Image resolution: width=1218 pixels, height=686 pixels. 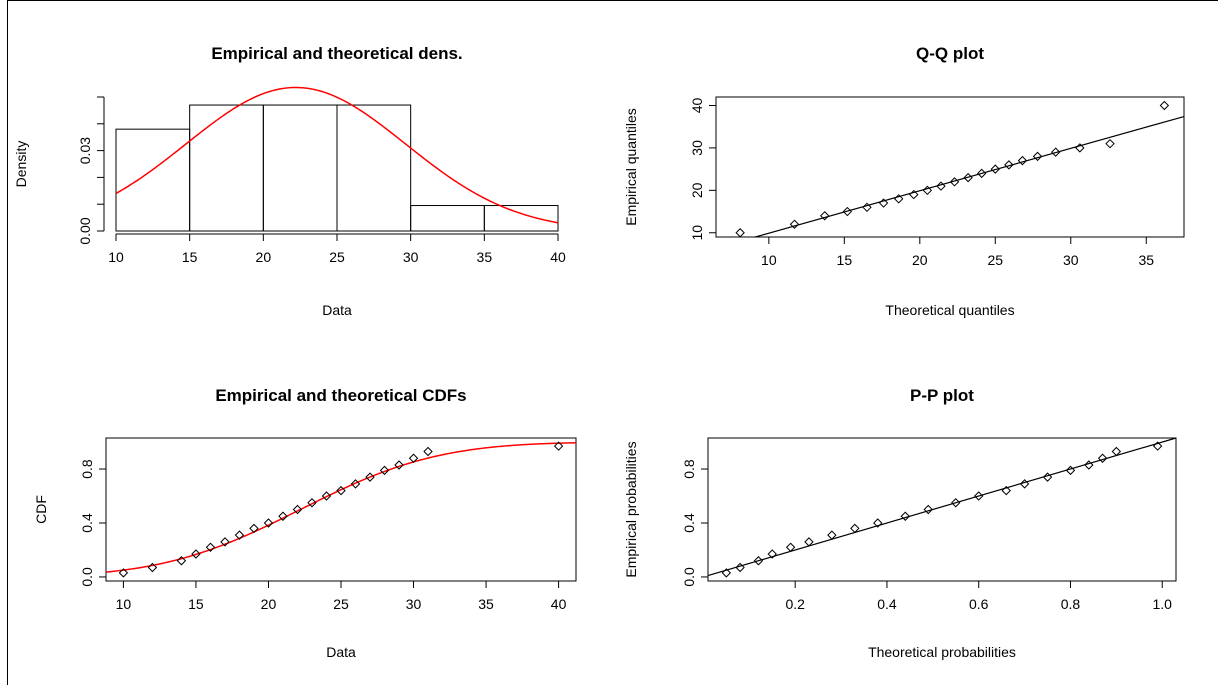 I want to click on y-tick-label: 10, so click(x=697, y=233).